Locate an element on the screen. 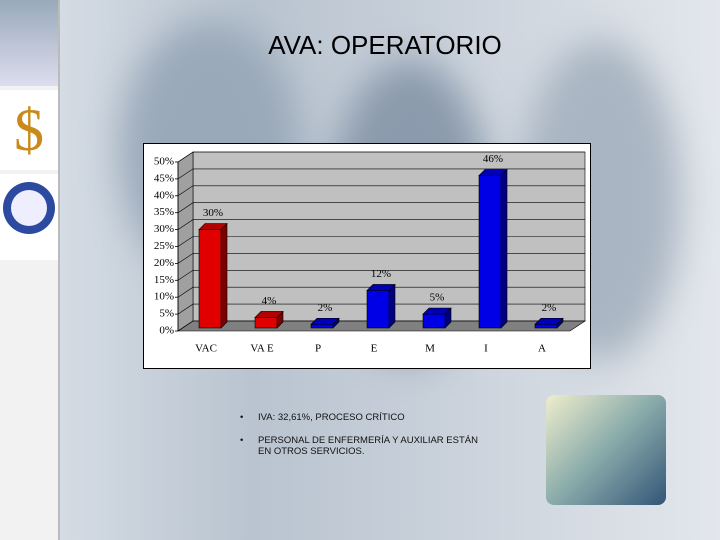 This screenshot has height=540, width=720. data-label: 5% is located at coordinates (437, 298).